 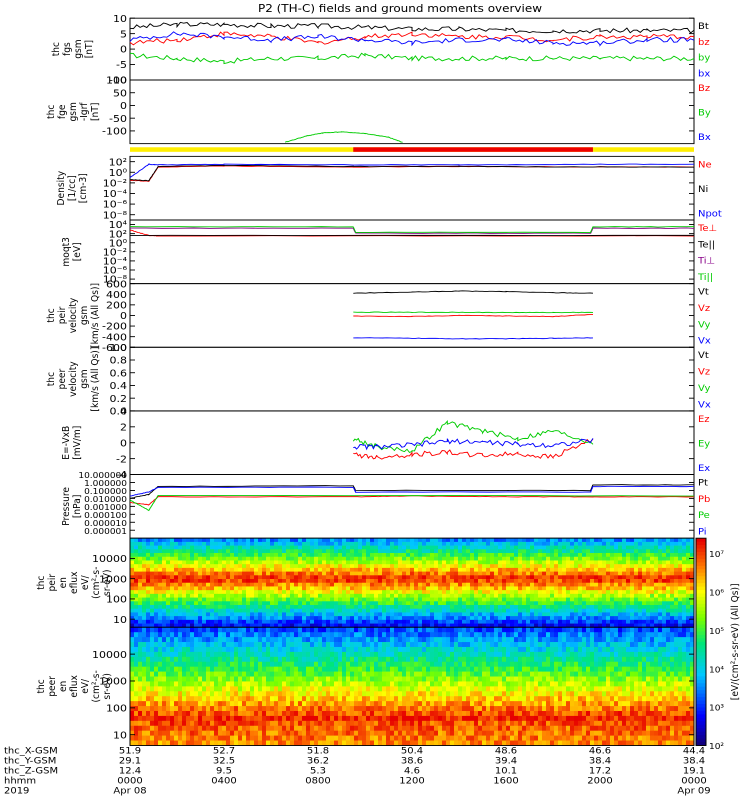 I want to click on y-tick-label: 0.000100, so click(x=105, y=516).